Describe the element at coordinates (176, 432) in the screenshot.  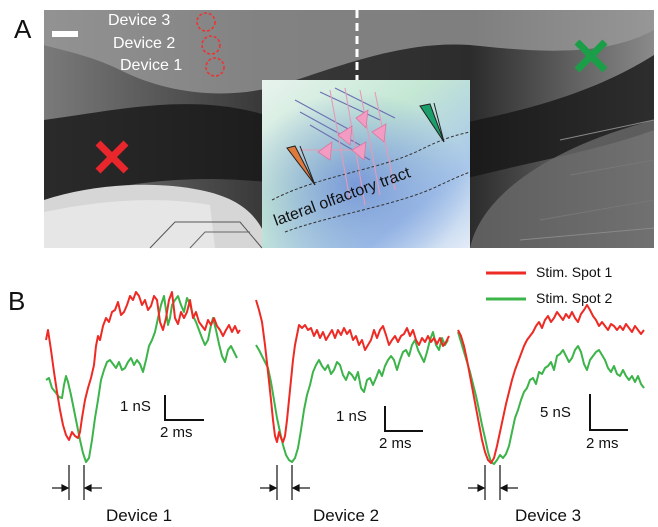
I see `x-scale-label-device-1: 2 ms` at that location.